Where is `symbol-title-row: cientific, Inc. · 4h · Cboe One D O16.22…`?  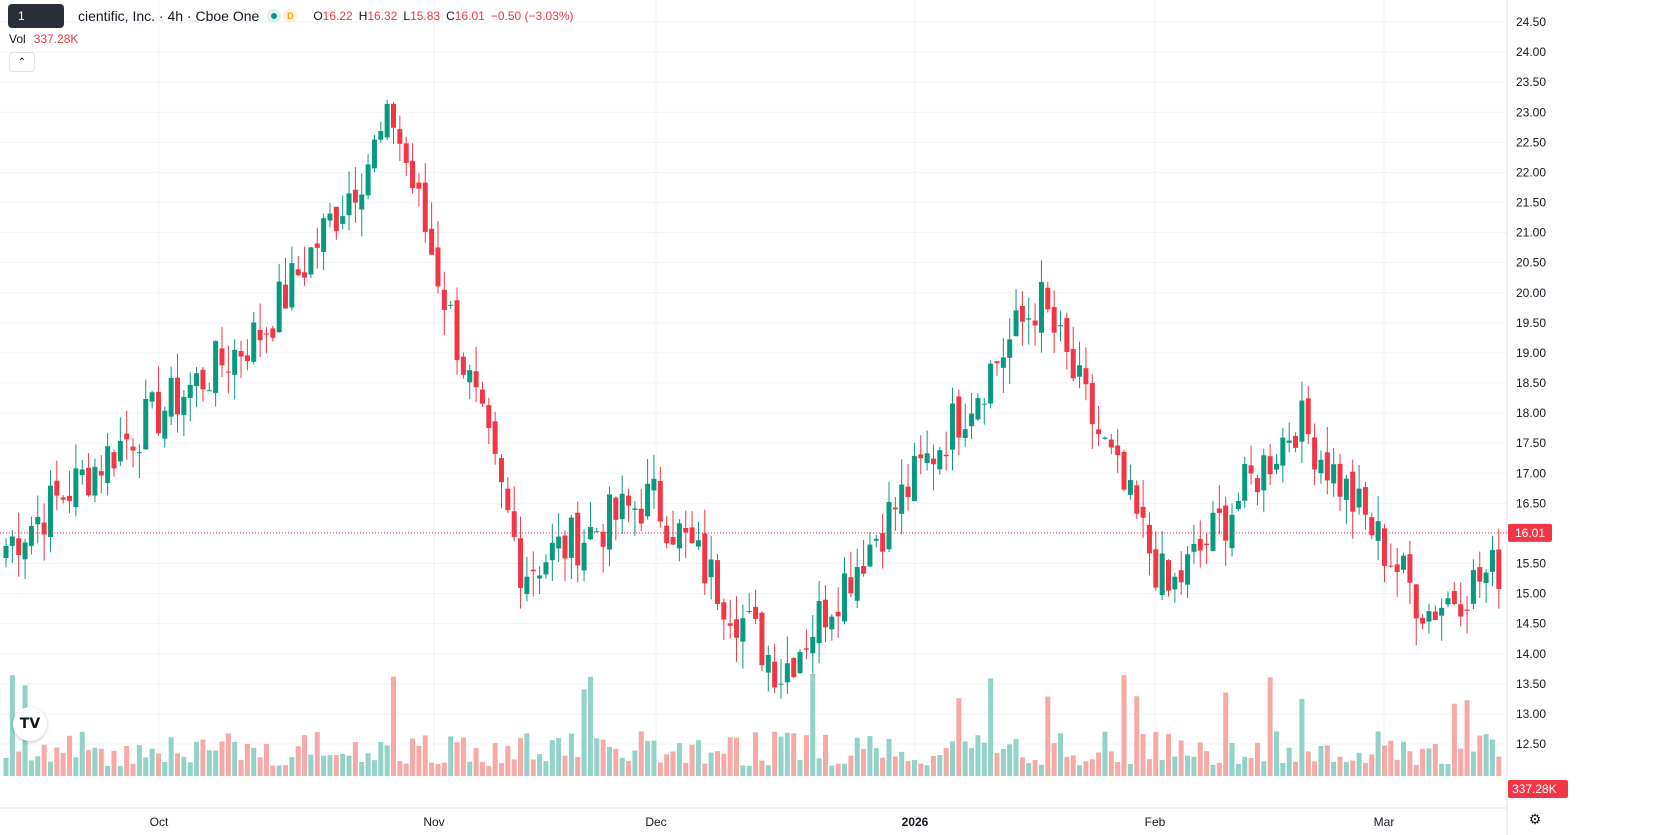 symbol-title-row: cientific, Inc. · 4h · Cboe One D O16.22… is located at coordinates (326, 16).